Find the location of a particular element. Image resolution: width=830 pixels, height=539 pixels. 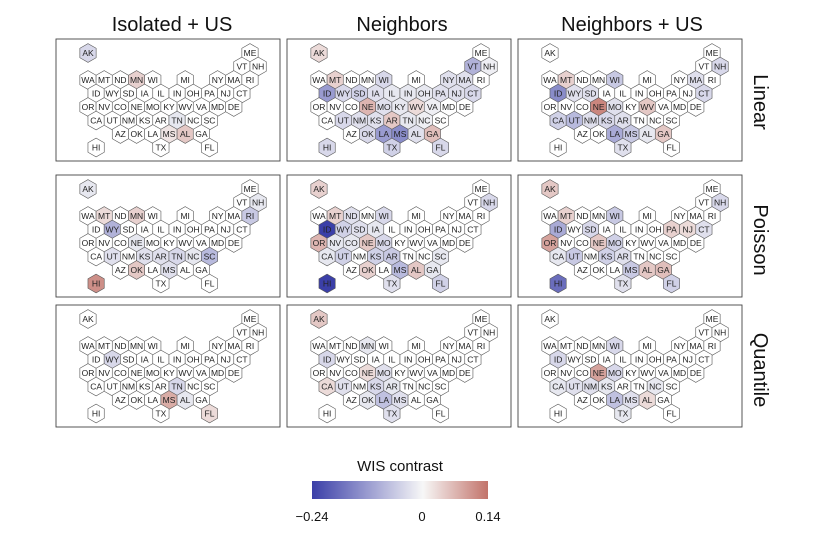

legend-tick-min: −0.24 is located at coordinates (312, 516).